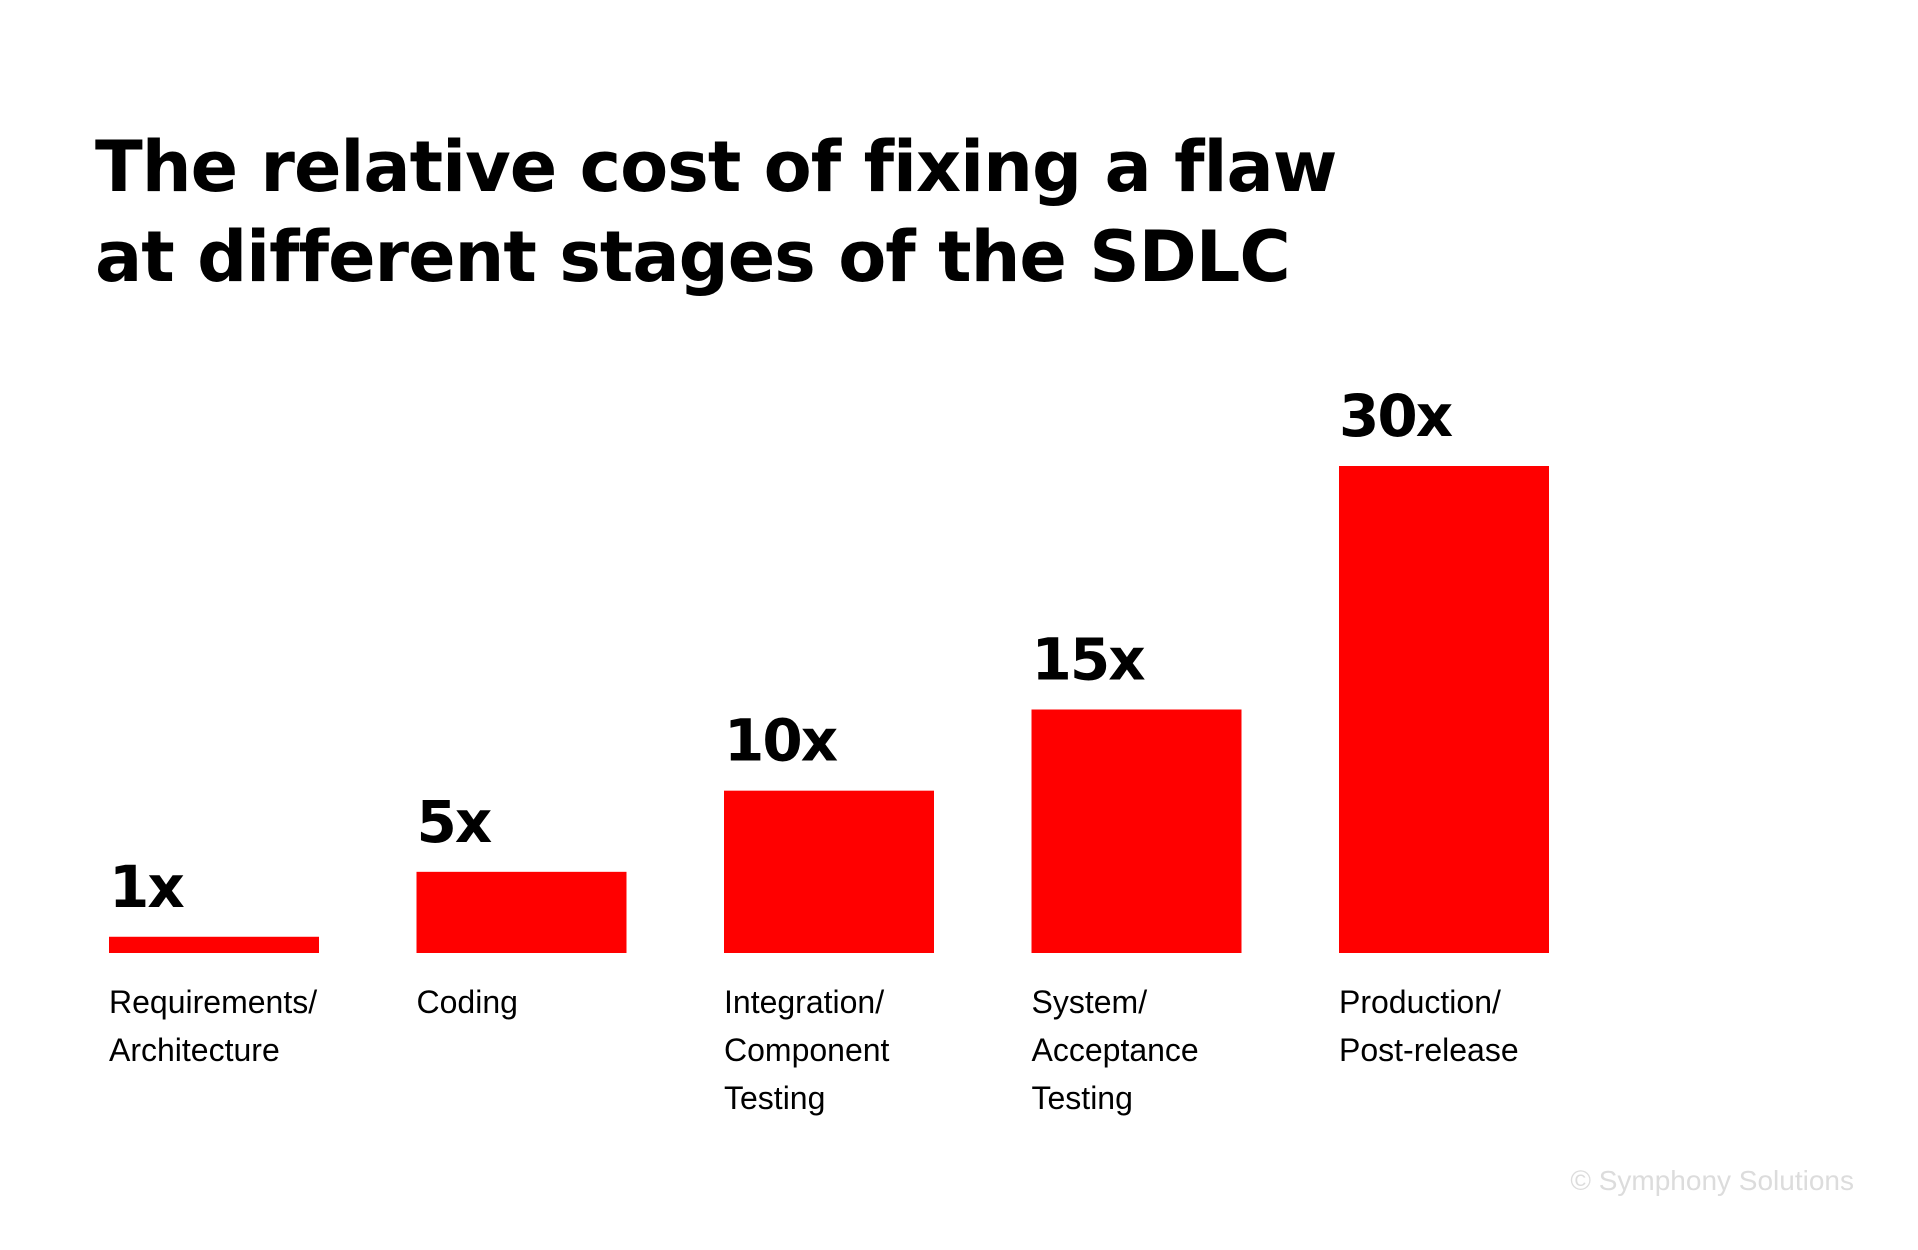  I want to click on category-label-line: Post-release, so click(1429, 1050).